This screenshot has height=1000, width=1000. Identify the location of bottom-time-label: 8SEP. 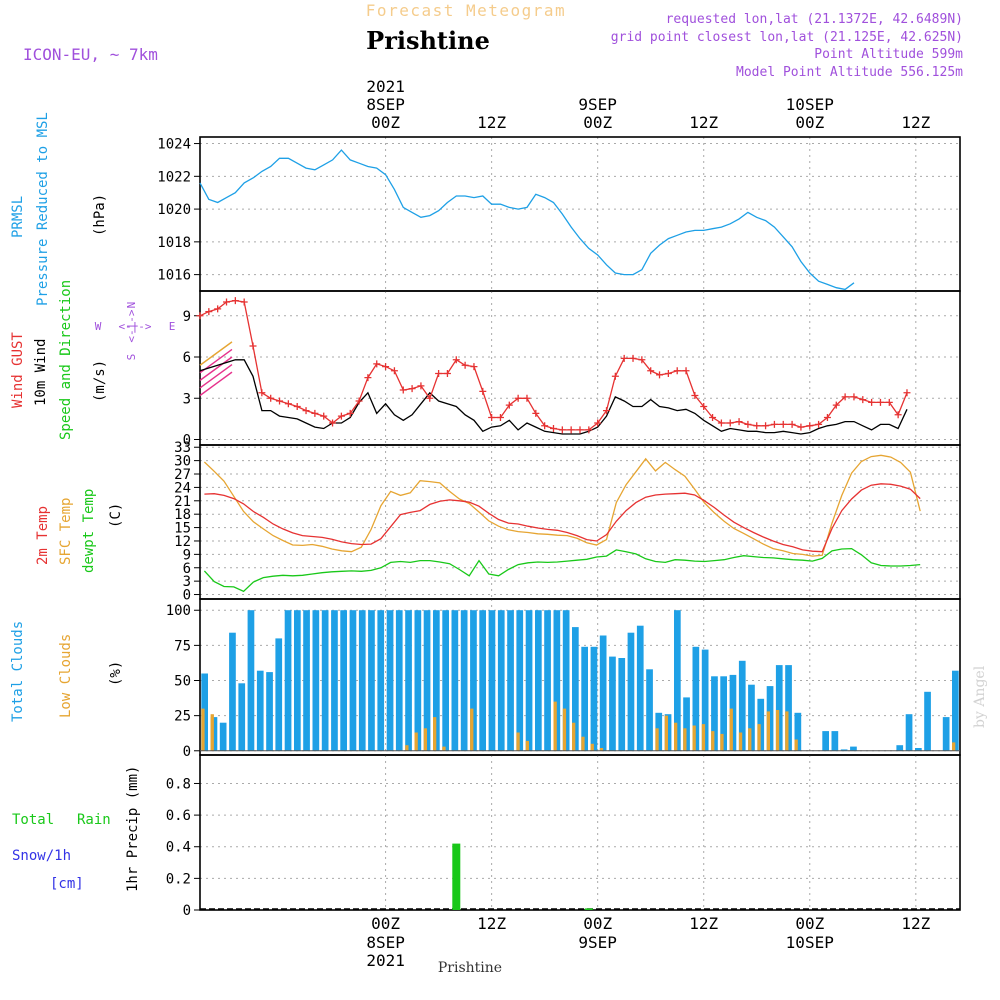
(385, 942).